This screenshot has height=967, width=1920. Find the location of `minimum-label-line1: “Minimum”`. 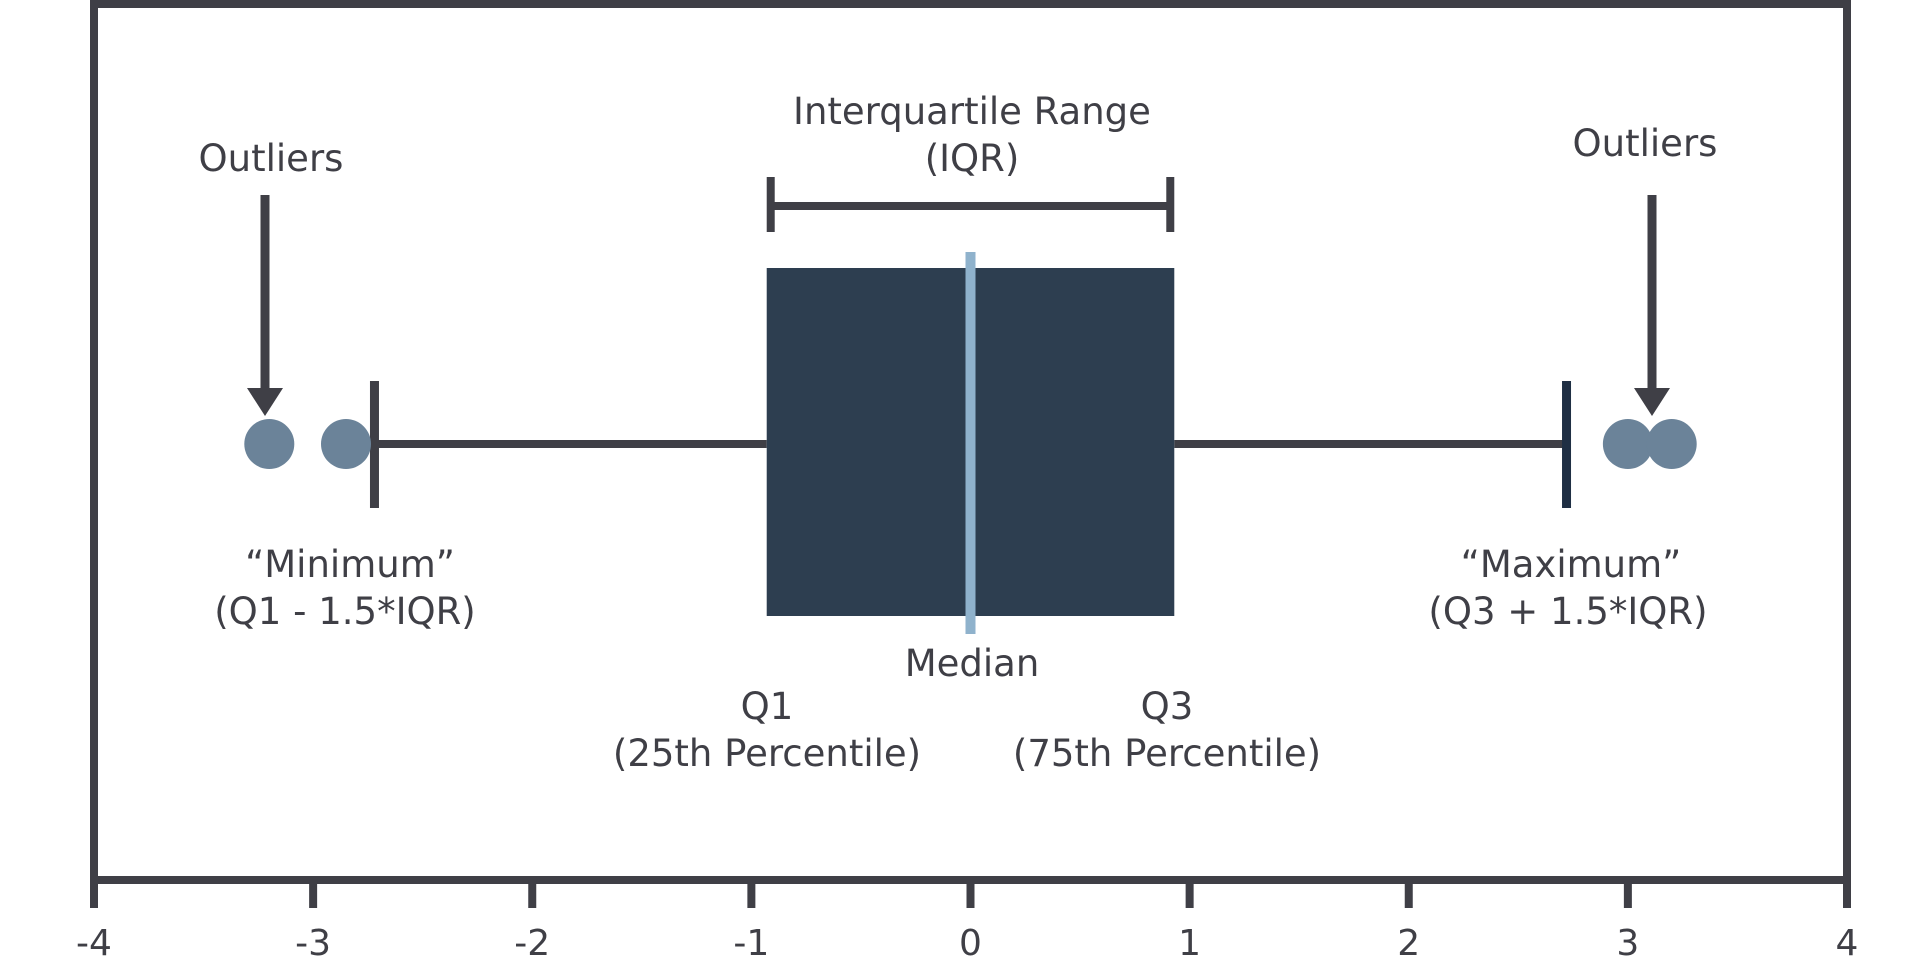

minimum-label-line1: “Minimum” is located at coordinates (350, 564).